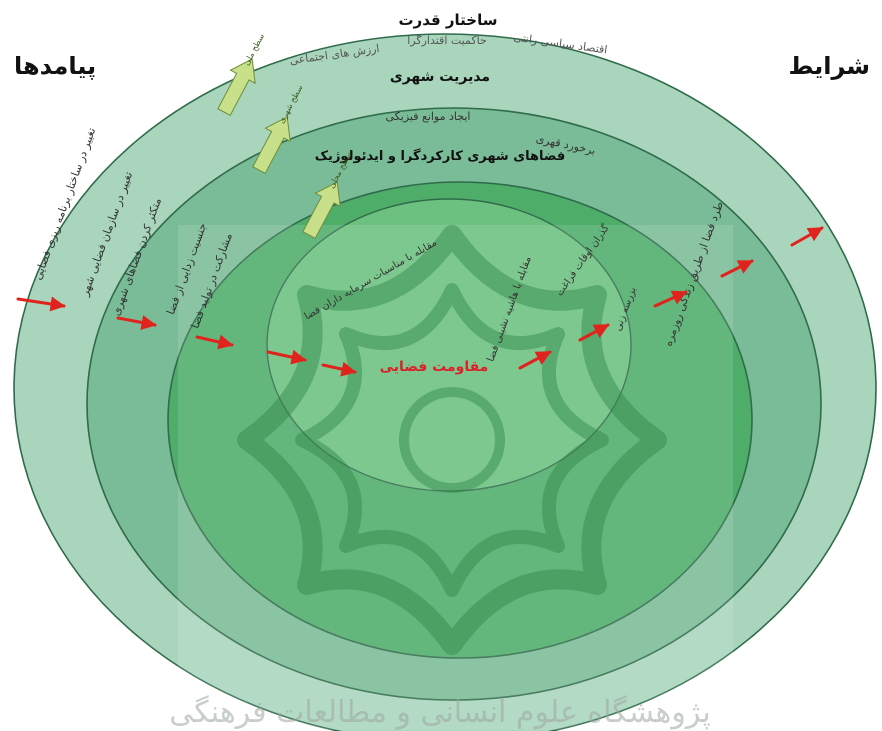 This screenshot has width=882, height=731. What do you see at coordinates (321, 210) in the screenshot?
I see `level-local-arrow` at bounding box center [321, 210].